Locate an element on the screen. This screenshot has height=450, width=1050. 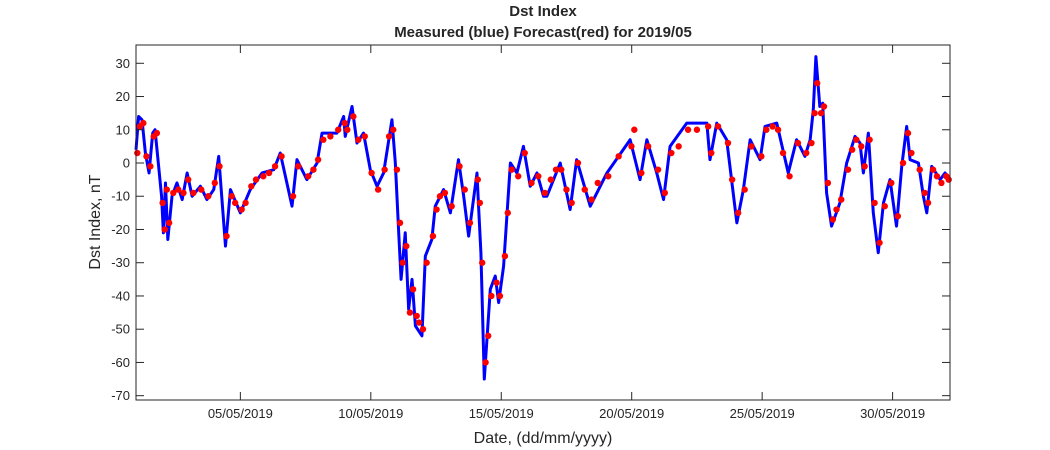
x-tick-label: 25/05/2019 is located at coordinates (762, 413).